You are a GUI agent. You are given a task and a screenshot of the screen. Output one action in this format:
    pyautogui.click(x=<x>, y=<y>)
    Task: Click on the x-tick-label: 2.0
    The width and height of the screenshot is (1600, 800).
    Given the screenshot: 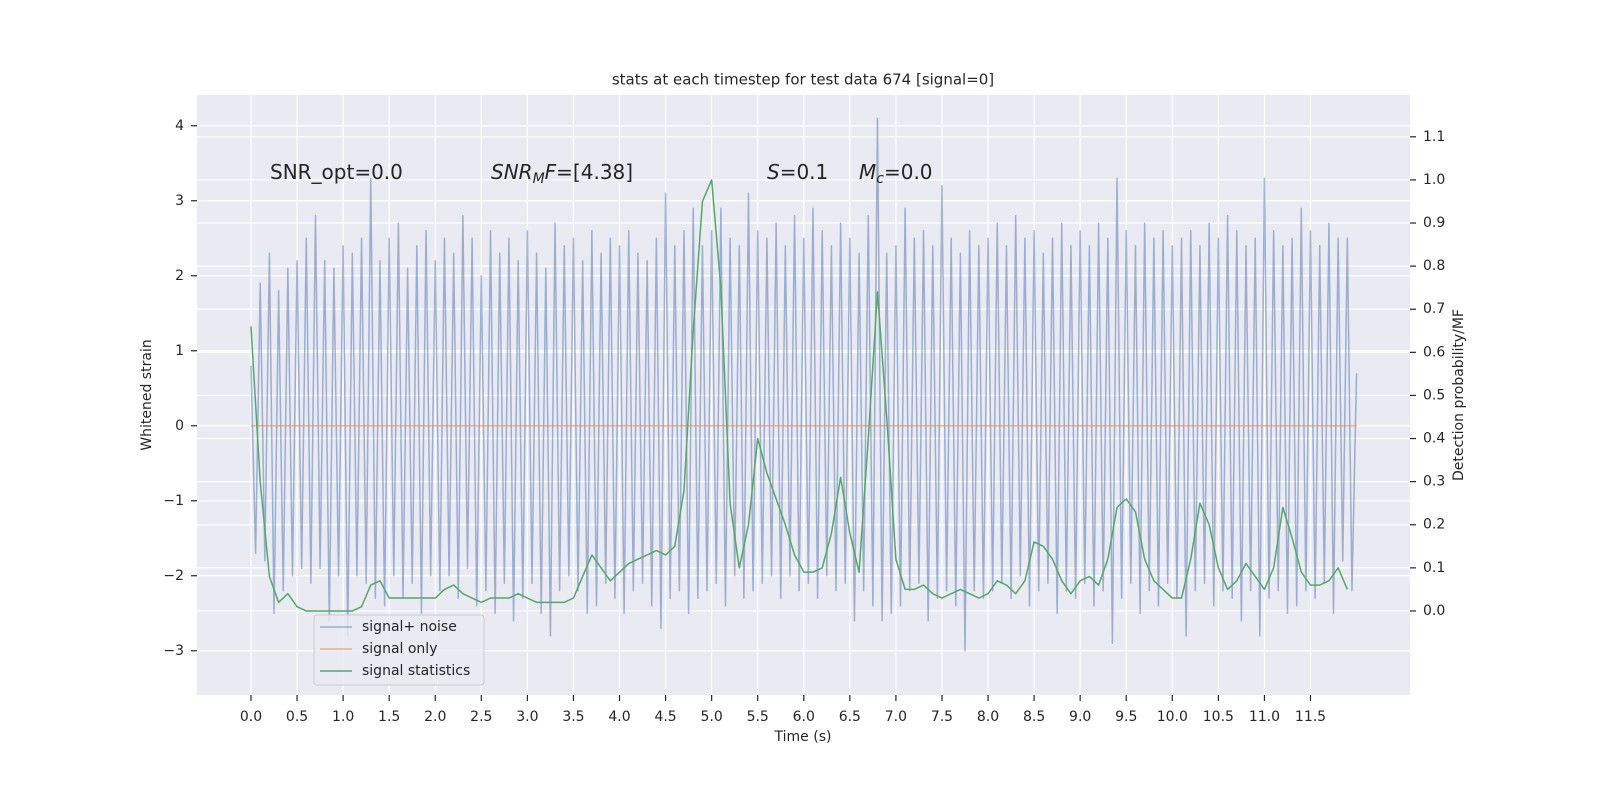 What is the action you would take?
    pyautogui.click(x=435, y=717)
    